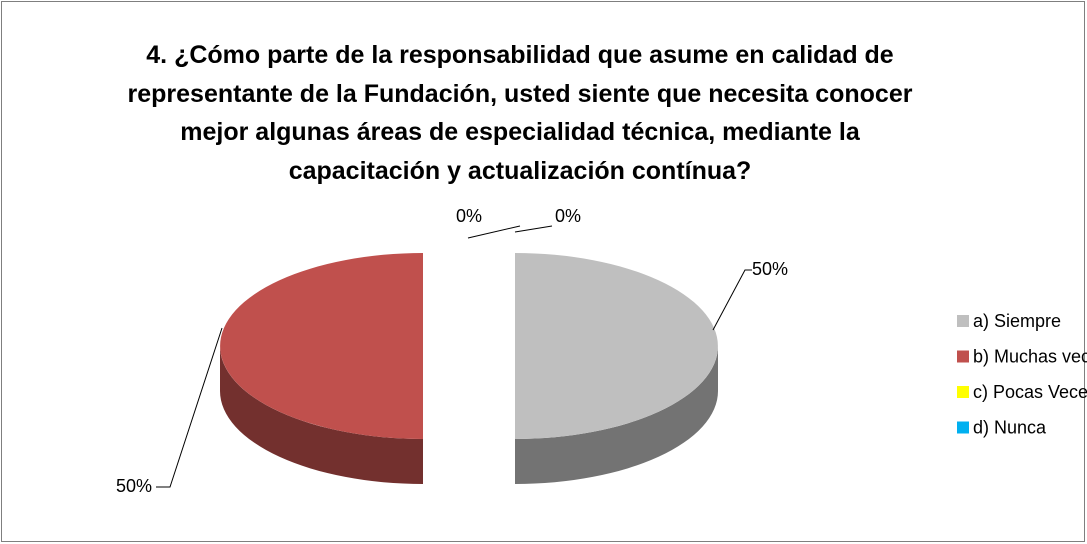 This screenshot has height=544, width=1087. I want to click on legend-label: d) Nunca, so click(1010, 427).